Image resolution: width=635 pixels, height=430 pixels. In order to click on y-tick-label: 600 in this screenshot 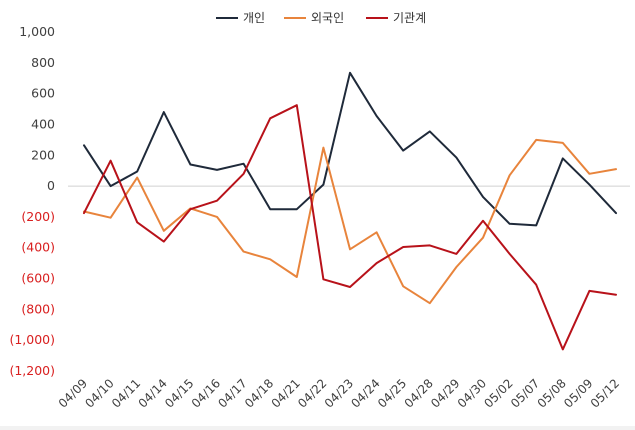, I will do `click(43, 93)`.